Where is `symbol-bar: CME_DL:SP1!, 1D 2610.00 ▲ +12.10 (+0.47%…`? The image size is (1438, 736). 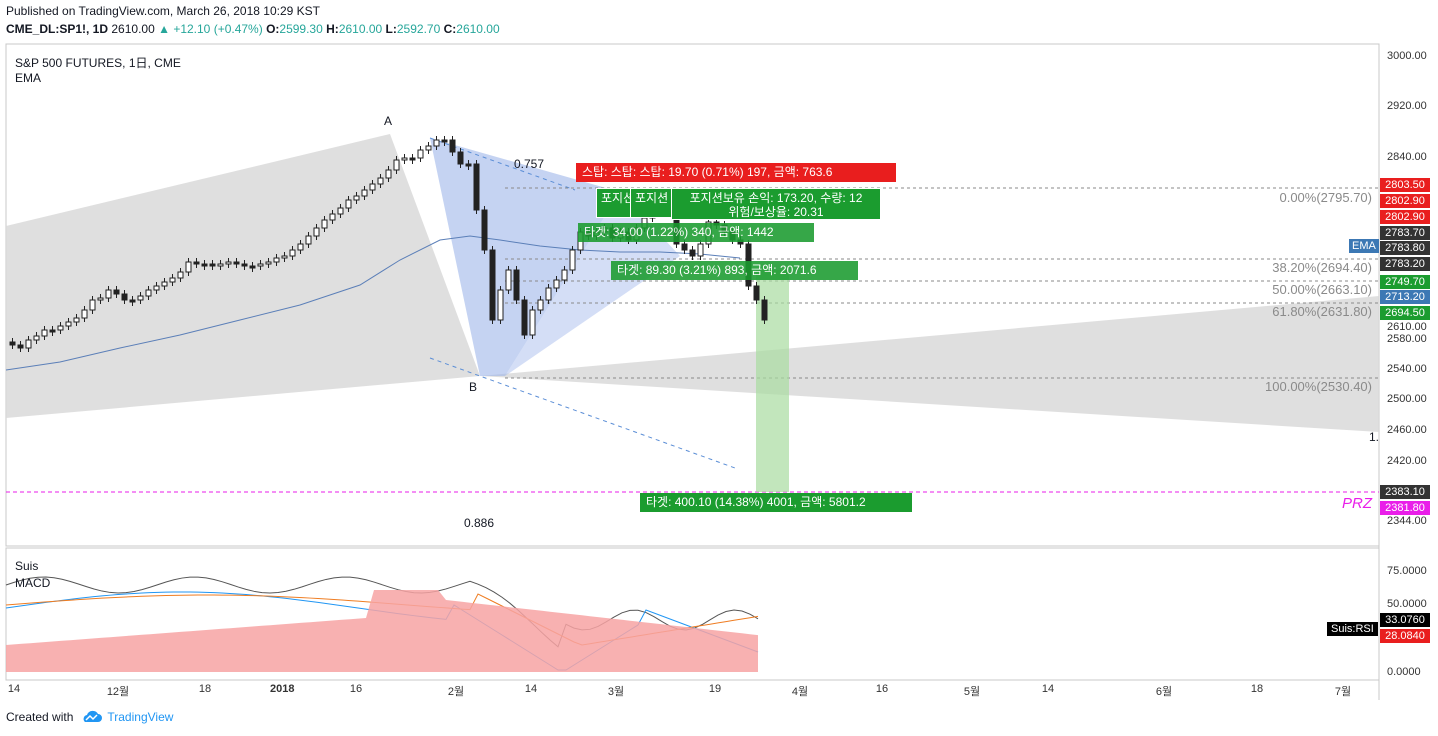
symbol-bar: CME_DL:SP1!, 1D 2610.00 ▲ +12.10 (+0.47%… is located at coordinates (253, 29).